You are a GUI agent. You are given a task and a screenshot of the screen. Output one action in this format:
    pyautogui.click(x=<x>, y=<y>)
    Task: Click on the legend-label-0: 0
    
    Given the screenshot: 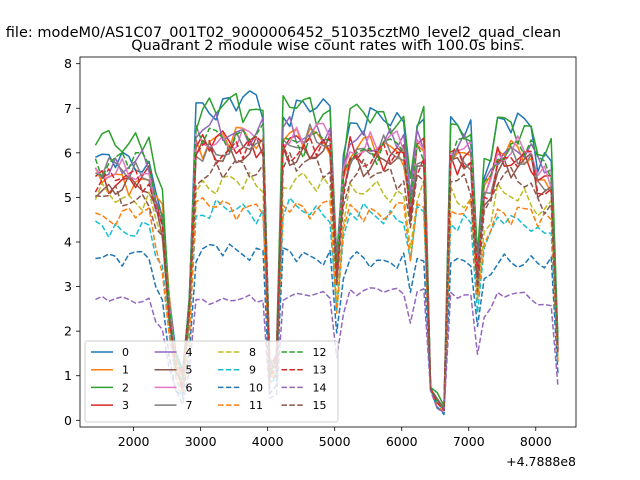 What is the action you would take?
    pyautogui.click(x=125, y=352)
    